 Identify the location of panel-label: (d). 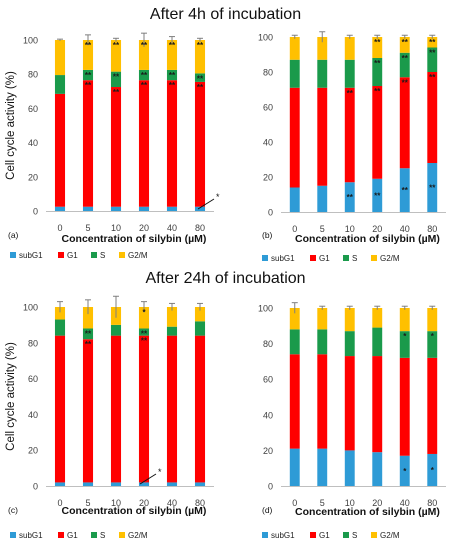
(267, 510).